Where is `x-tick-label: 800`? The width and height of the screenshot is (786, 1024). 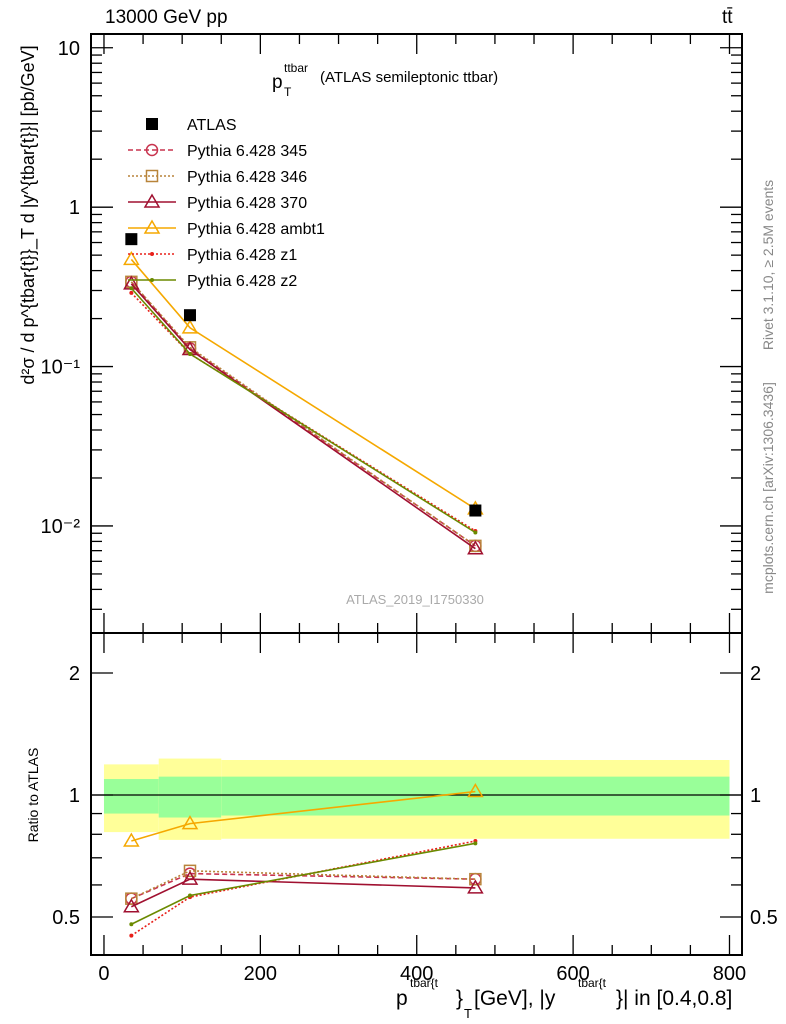
x-tick-label: 800 is located at coordinates (729, 974).